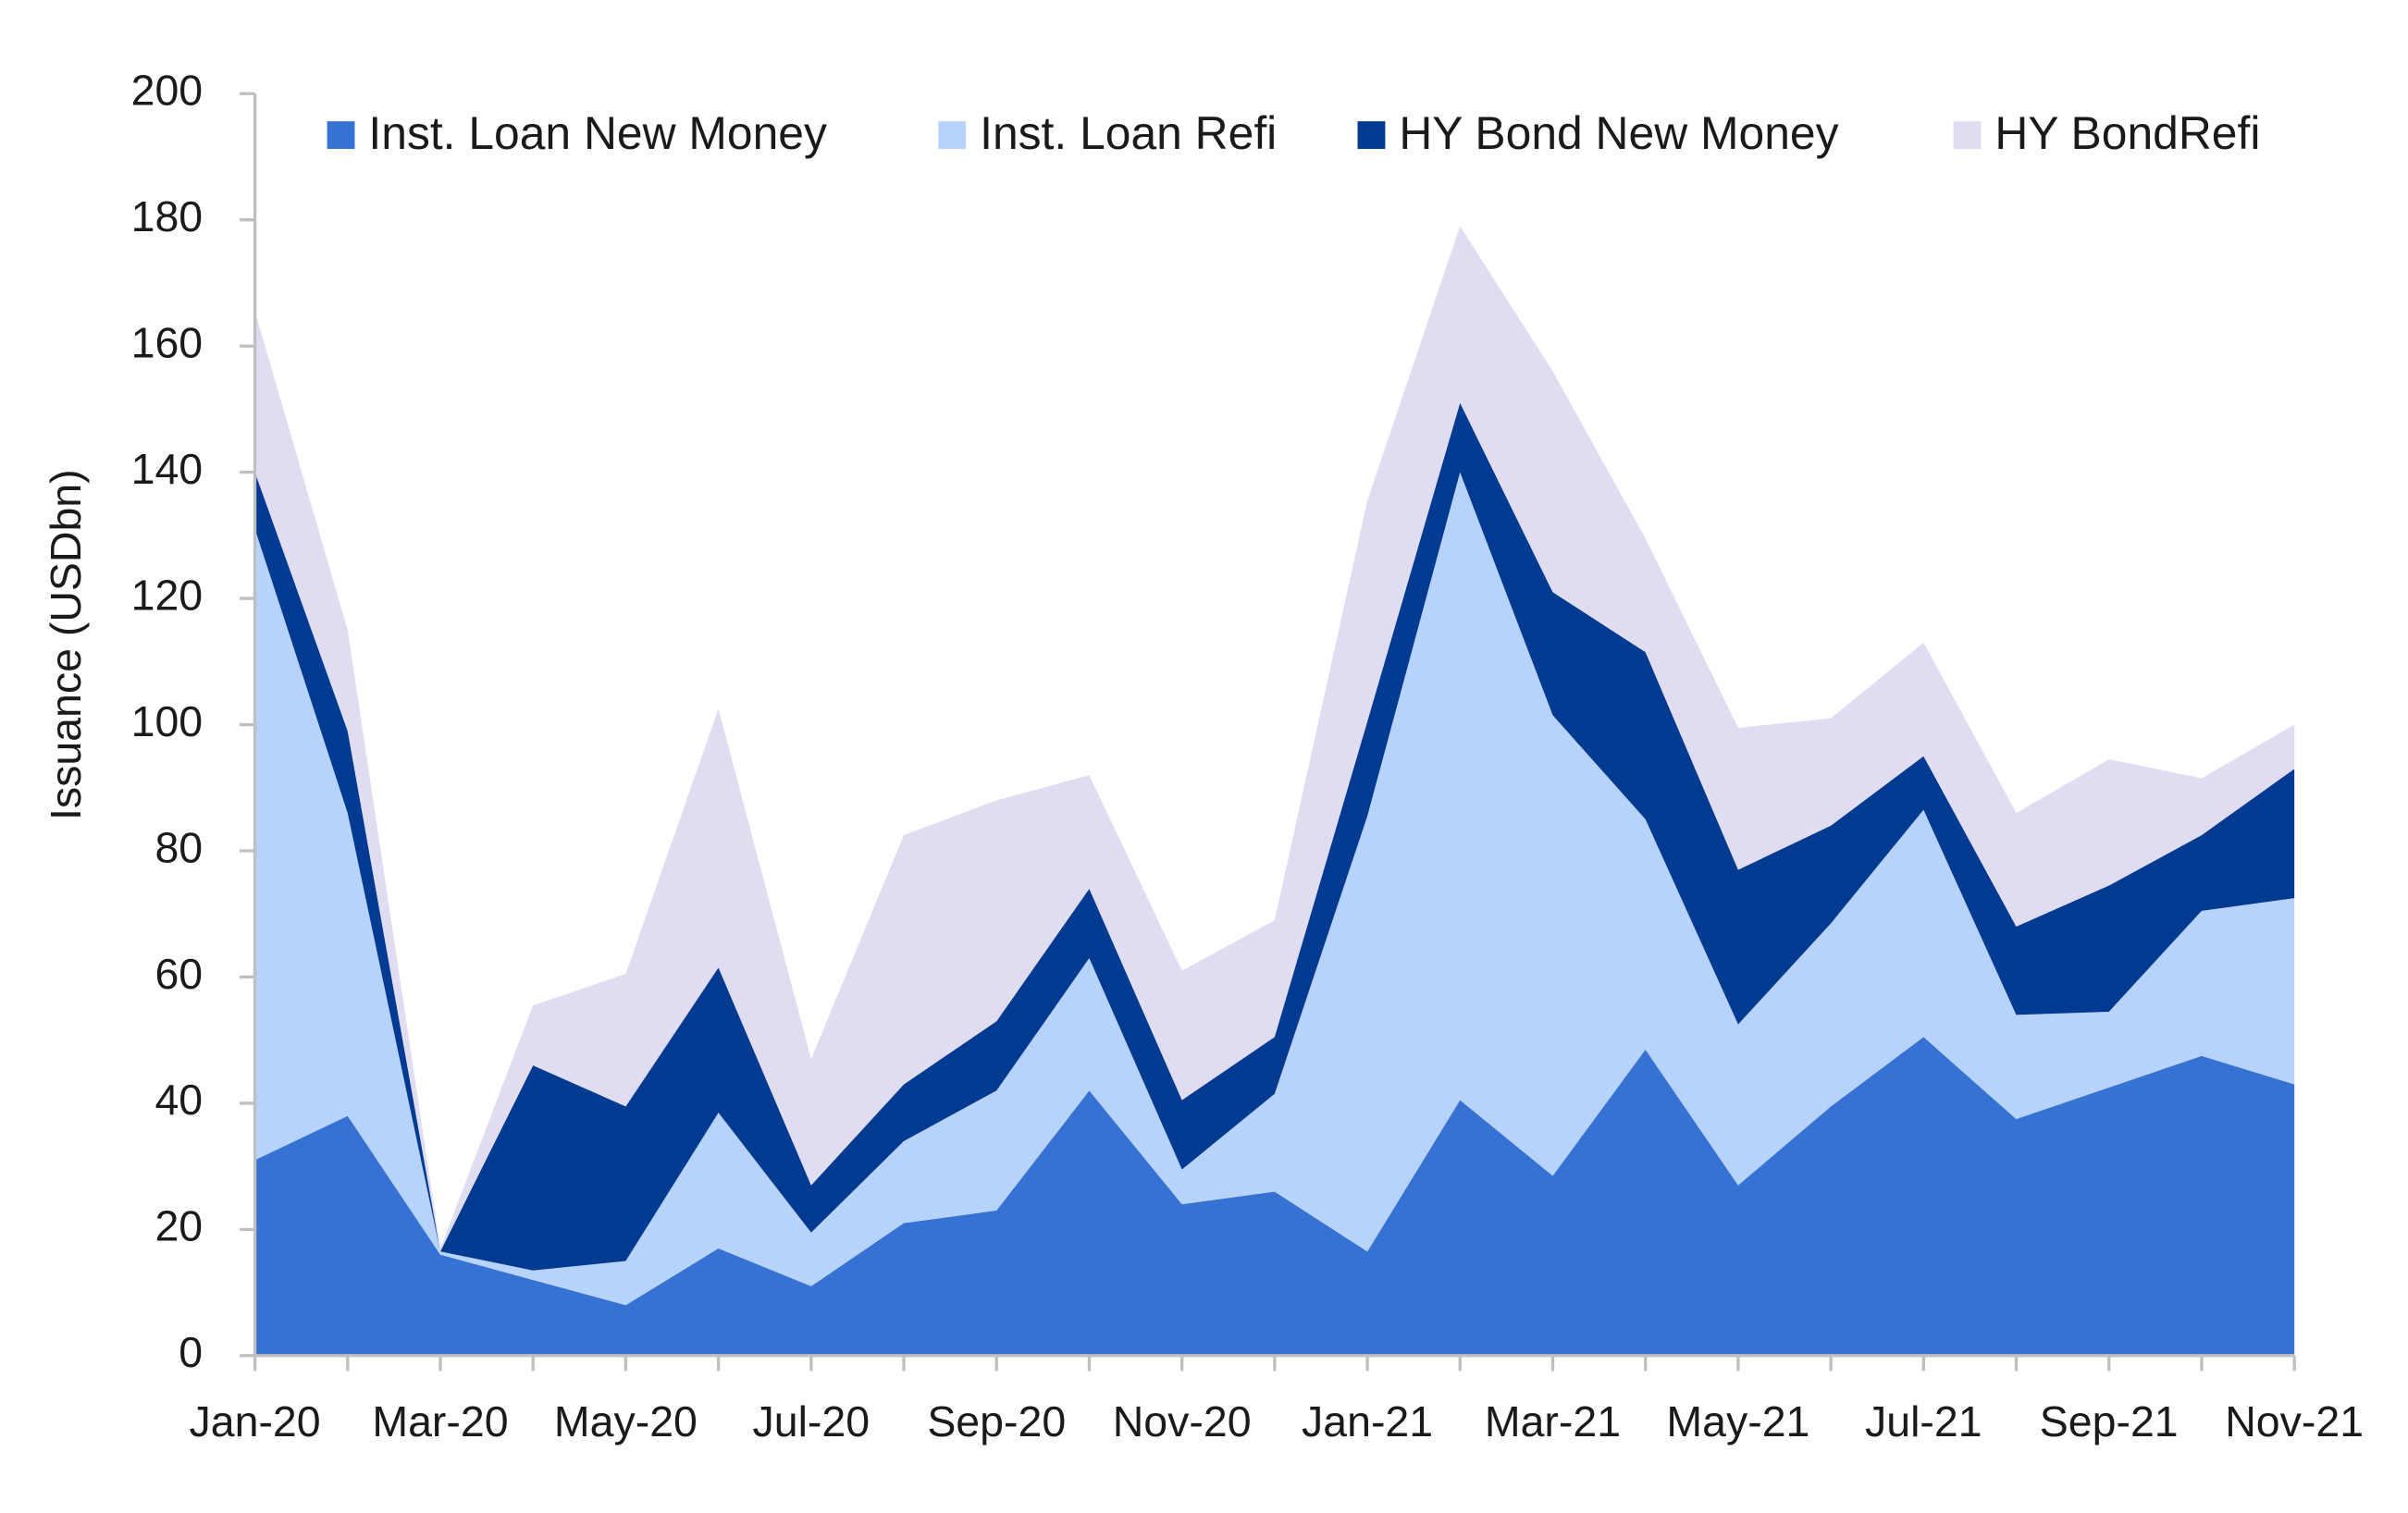  I want to click on x-tick-label: Jul-20, so click(812, 1421).